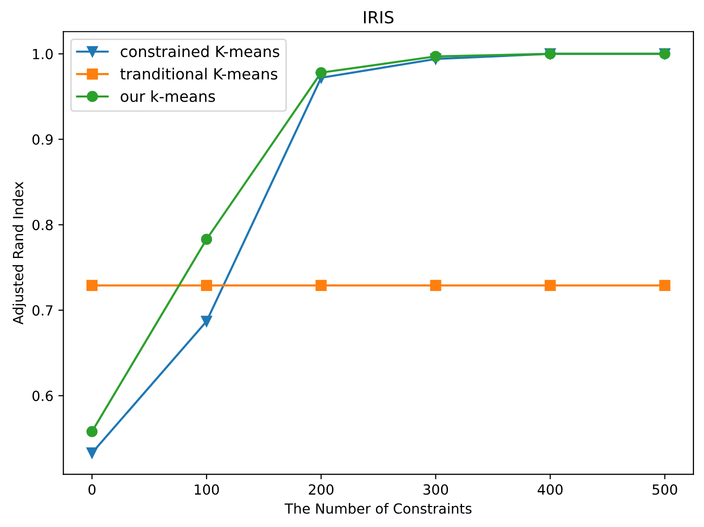  Describe the element at coordinates (19, 253) in the screenshot. I see `y-axis-title: Adjusted Rand Index` at that location.